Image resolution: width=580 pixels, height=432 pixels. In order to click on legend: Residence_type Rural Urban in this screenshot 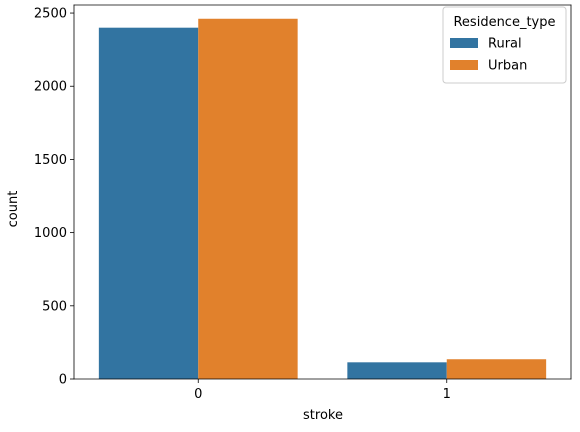, I will do `click(504, 45)`.